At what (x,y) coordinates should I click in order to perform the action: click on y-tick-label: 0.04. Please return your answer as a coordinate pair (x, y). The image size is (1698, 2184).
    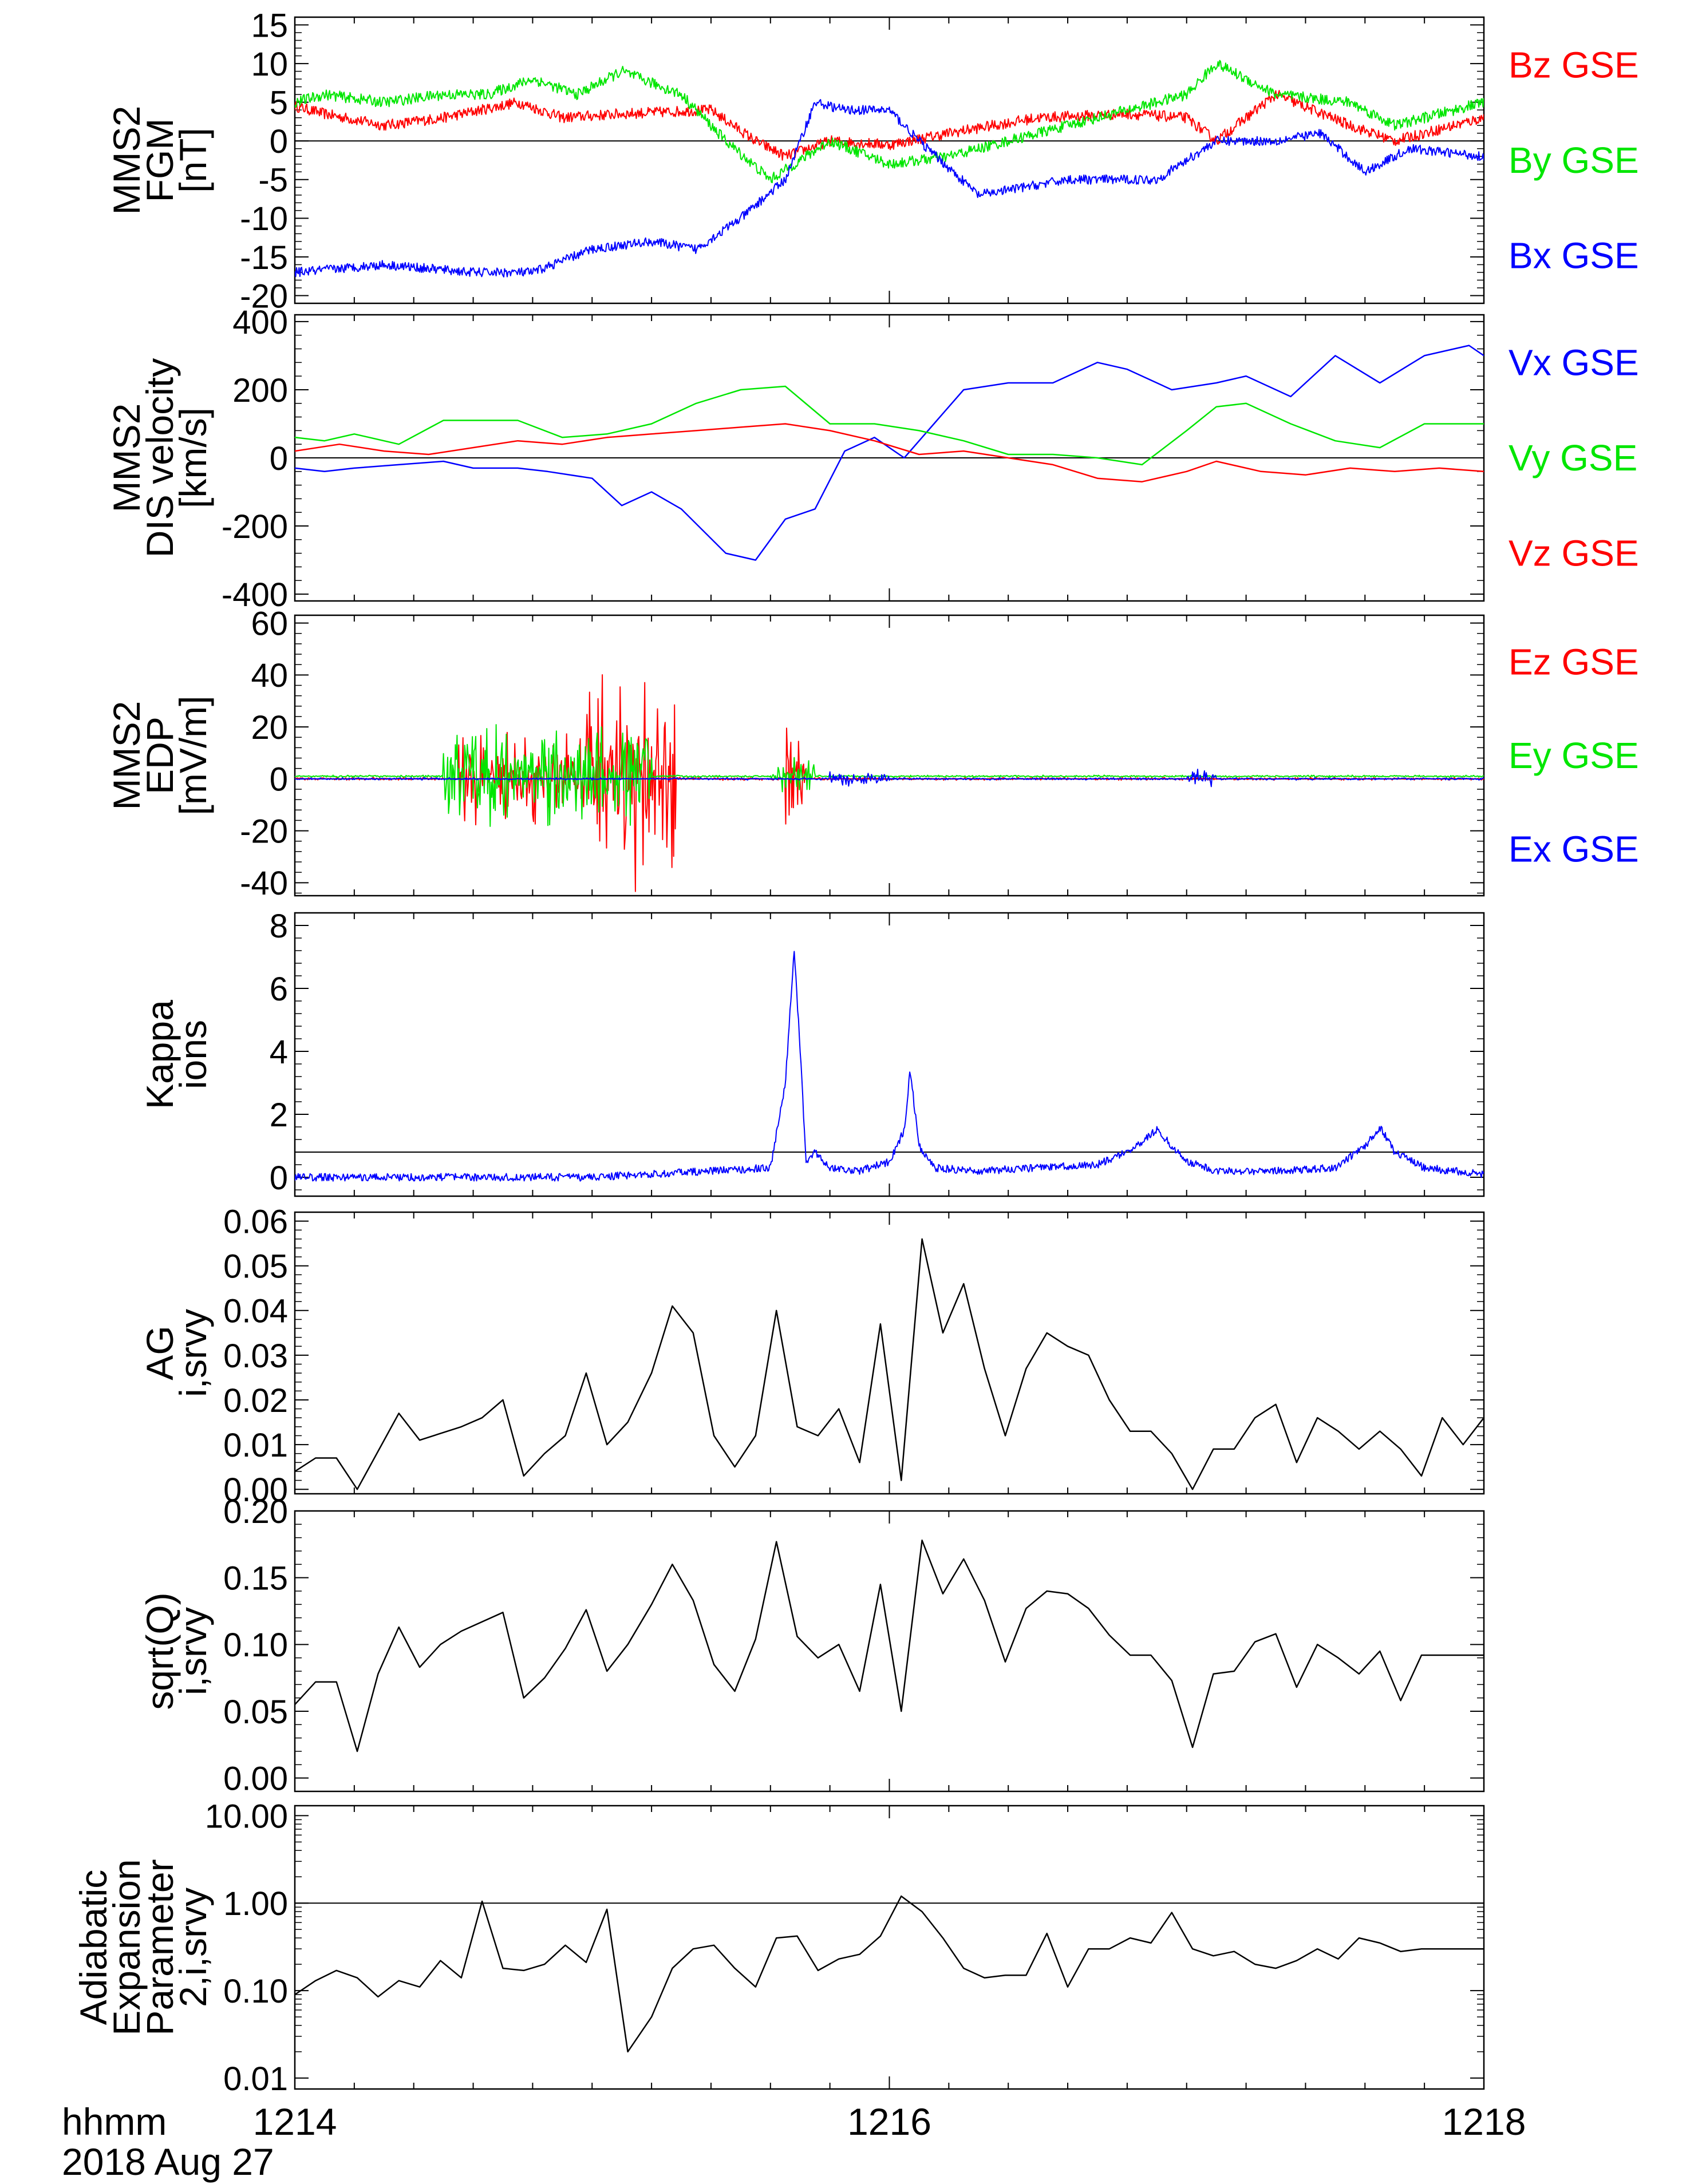
    Looking at the image, I should click on (255, 1311).